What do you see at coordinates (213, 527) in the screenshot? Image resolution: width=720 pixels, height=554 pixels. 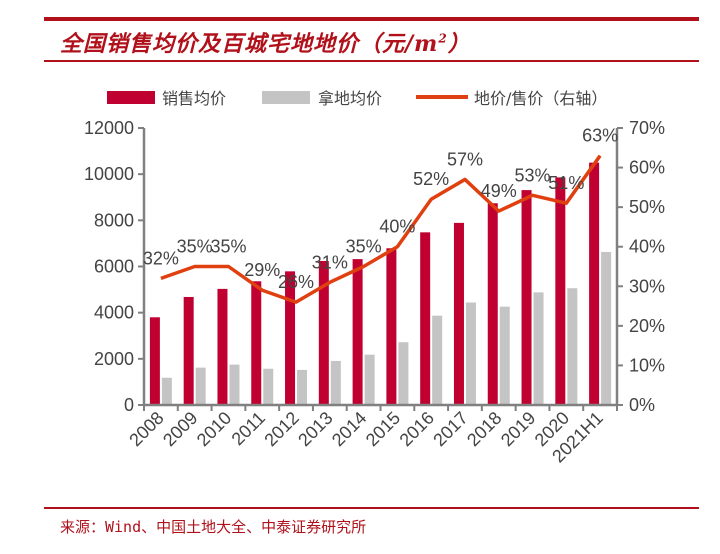 I see `source-note: 来源：Wind、中国土地大全、中泰证券研究所` at bounding box center [213, 527].